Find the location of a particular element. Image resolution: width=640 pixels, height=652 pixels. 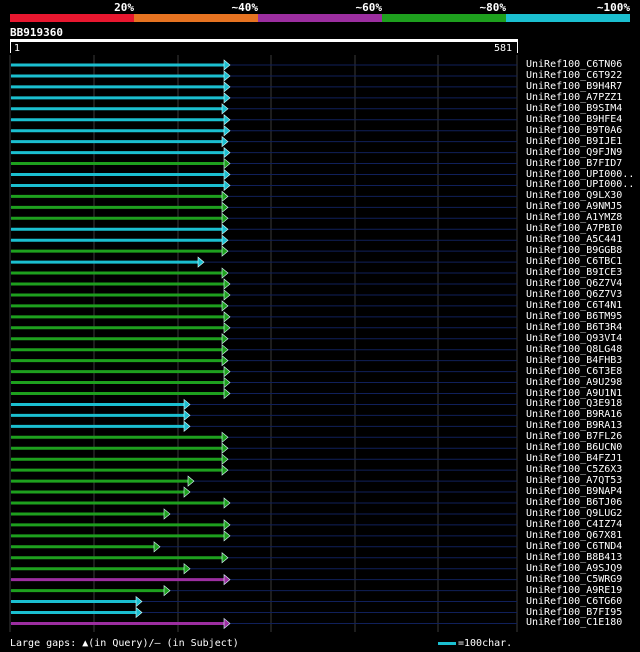

hit-label: UniRef100_Q9LX30 is located at coordinates (574, 196).